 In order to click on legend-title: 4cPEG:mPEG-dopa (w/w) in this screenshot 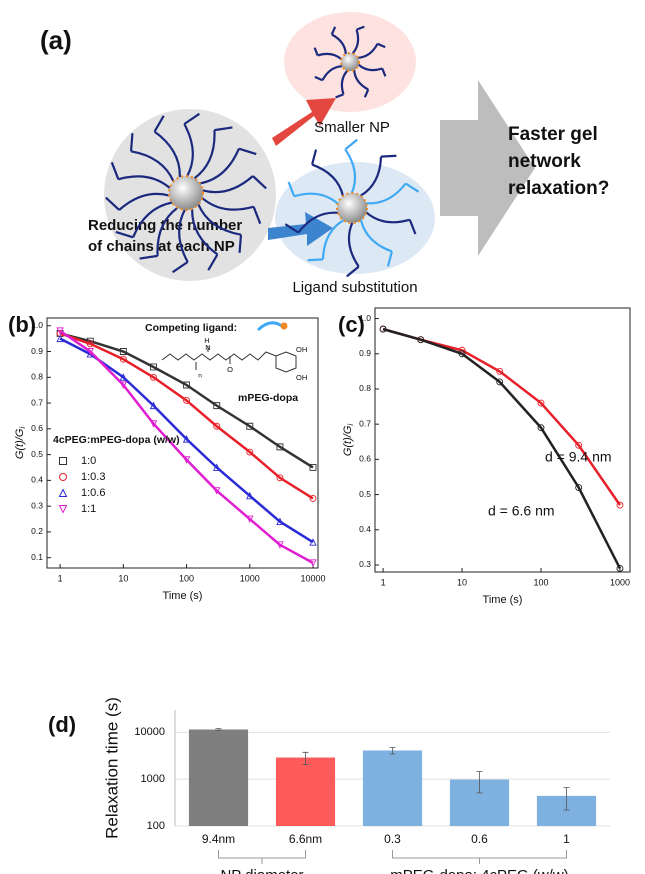, I will do `click(116, 440)`.